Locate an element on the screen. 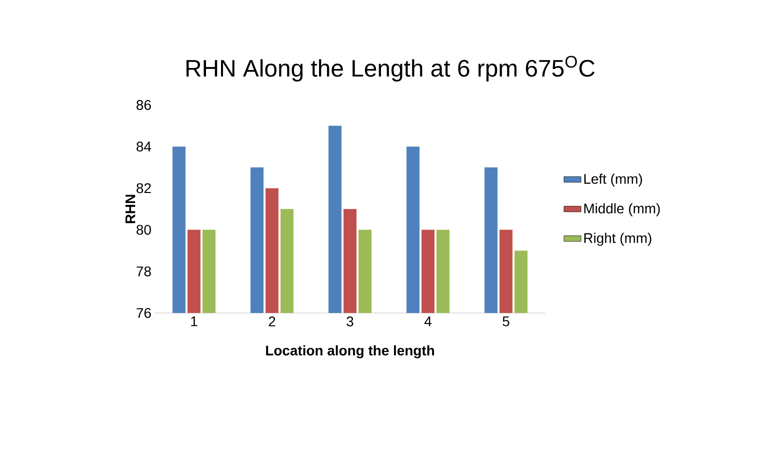 Image resolution: width=766 pixels, height=452 pixels. x-axis-title: Location along the length is located at coordinates (350, 351).